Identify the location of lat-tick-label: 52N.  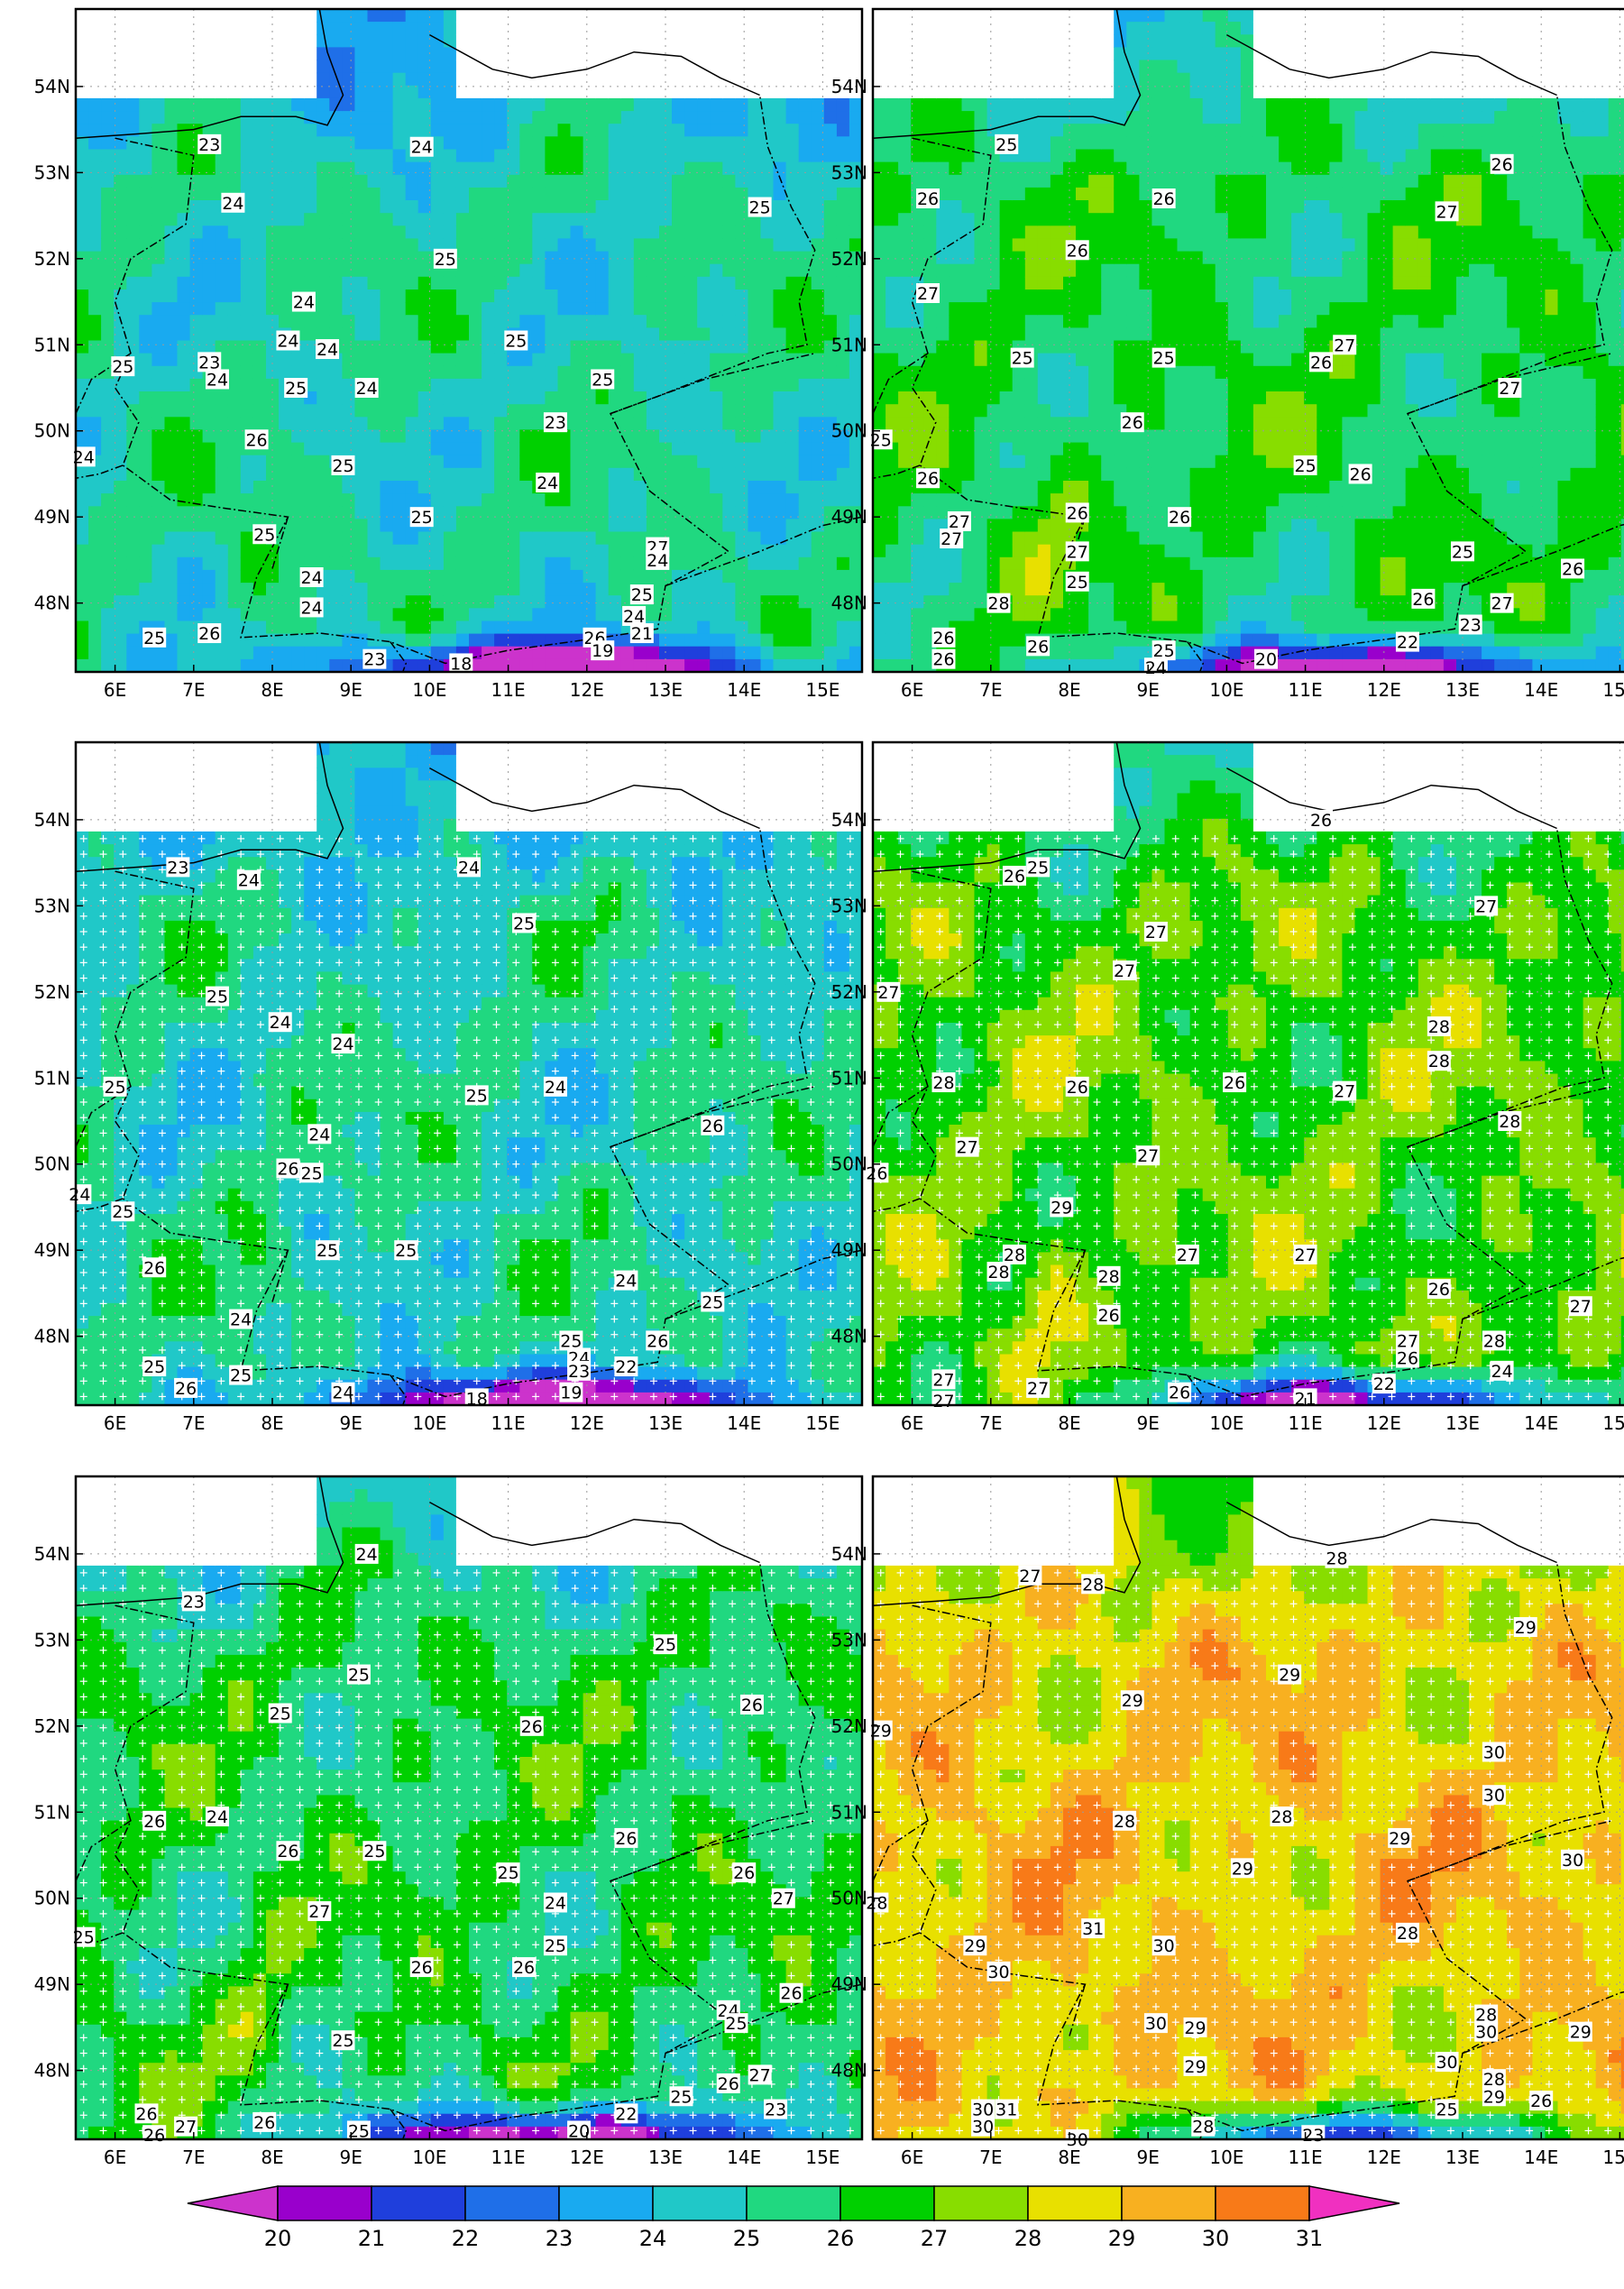
(52, 259).